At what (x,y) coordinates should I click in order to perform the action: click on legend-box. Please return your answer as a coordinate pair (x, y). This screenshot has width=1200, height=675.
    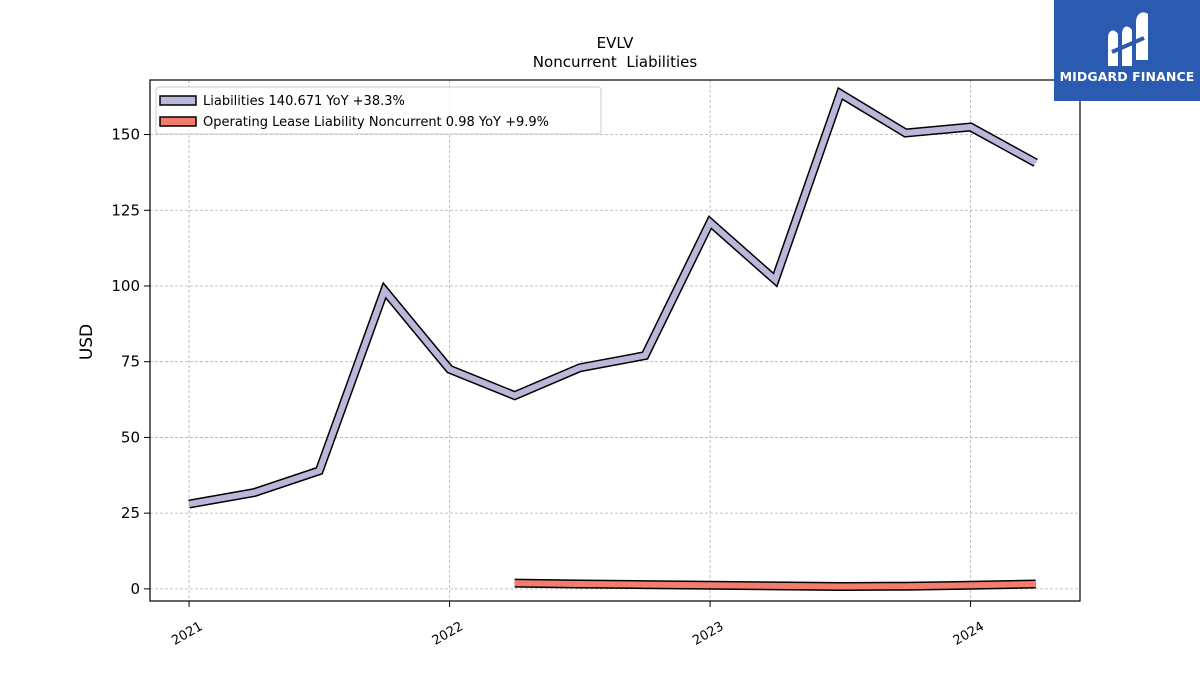
    Looking at the image, I should click on (378, 110).